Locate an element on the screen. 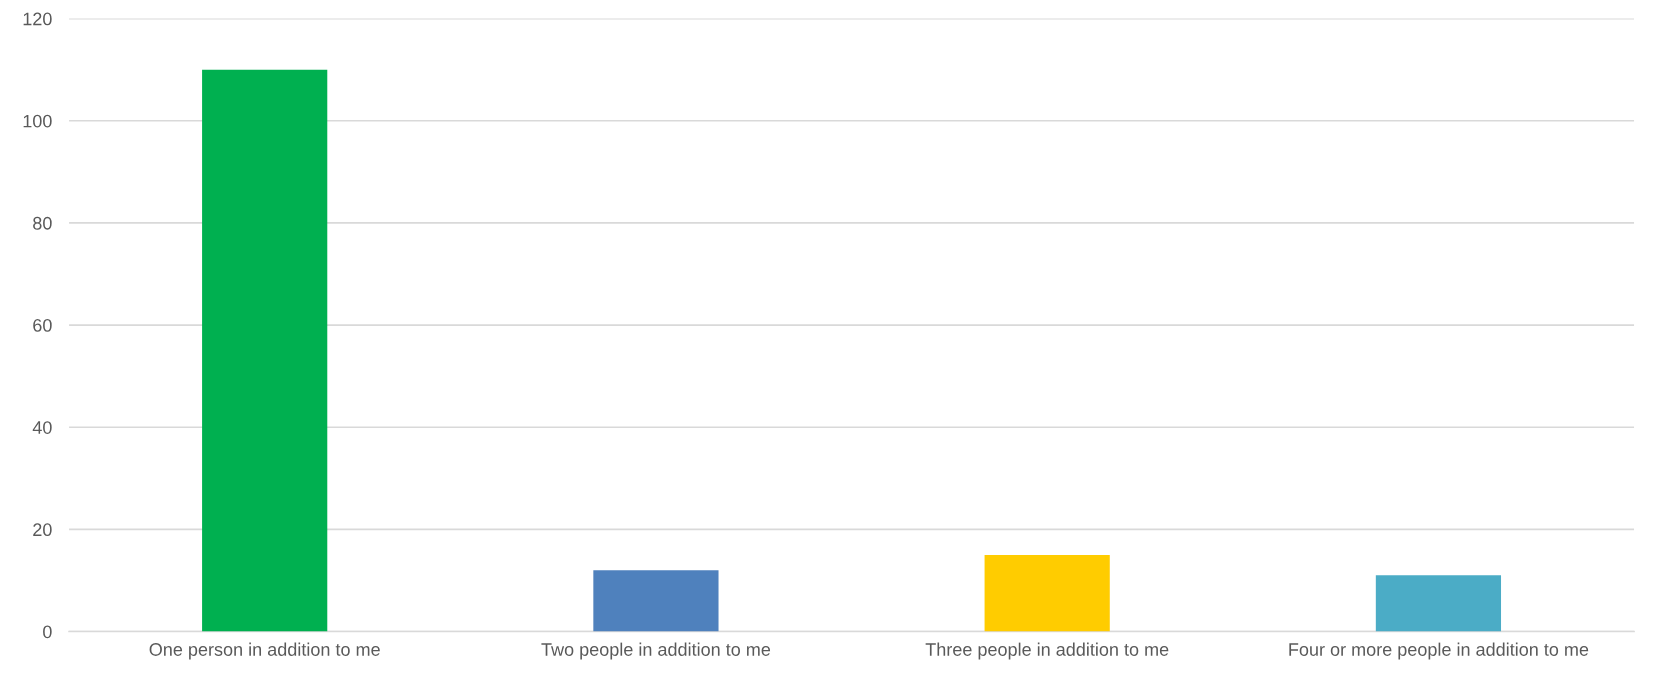 Image resolution: width=1664 pixels, height=677 pixels. x-tick-label: Two people in addition to me is located at coordinates (656, 651).